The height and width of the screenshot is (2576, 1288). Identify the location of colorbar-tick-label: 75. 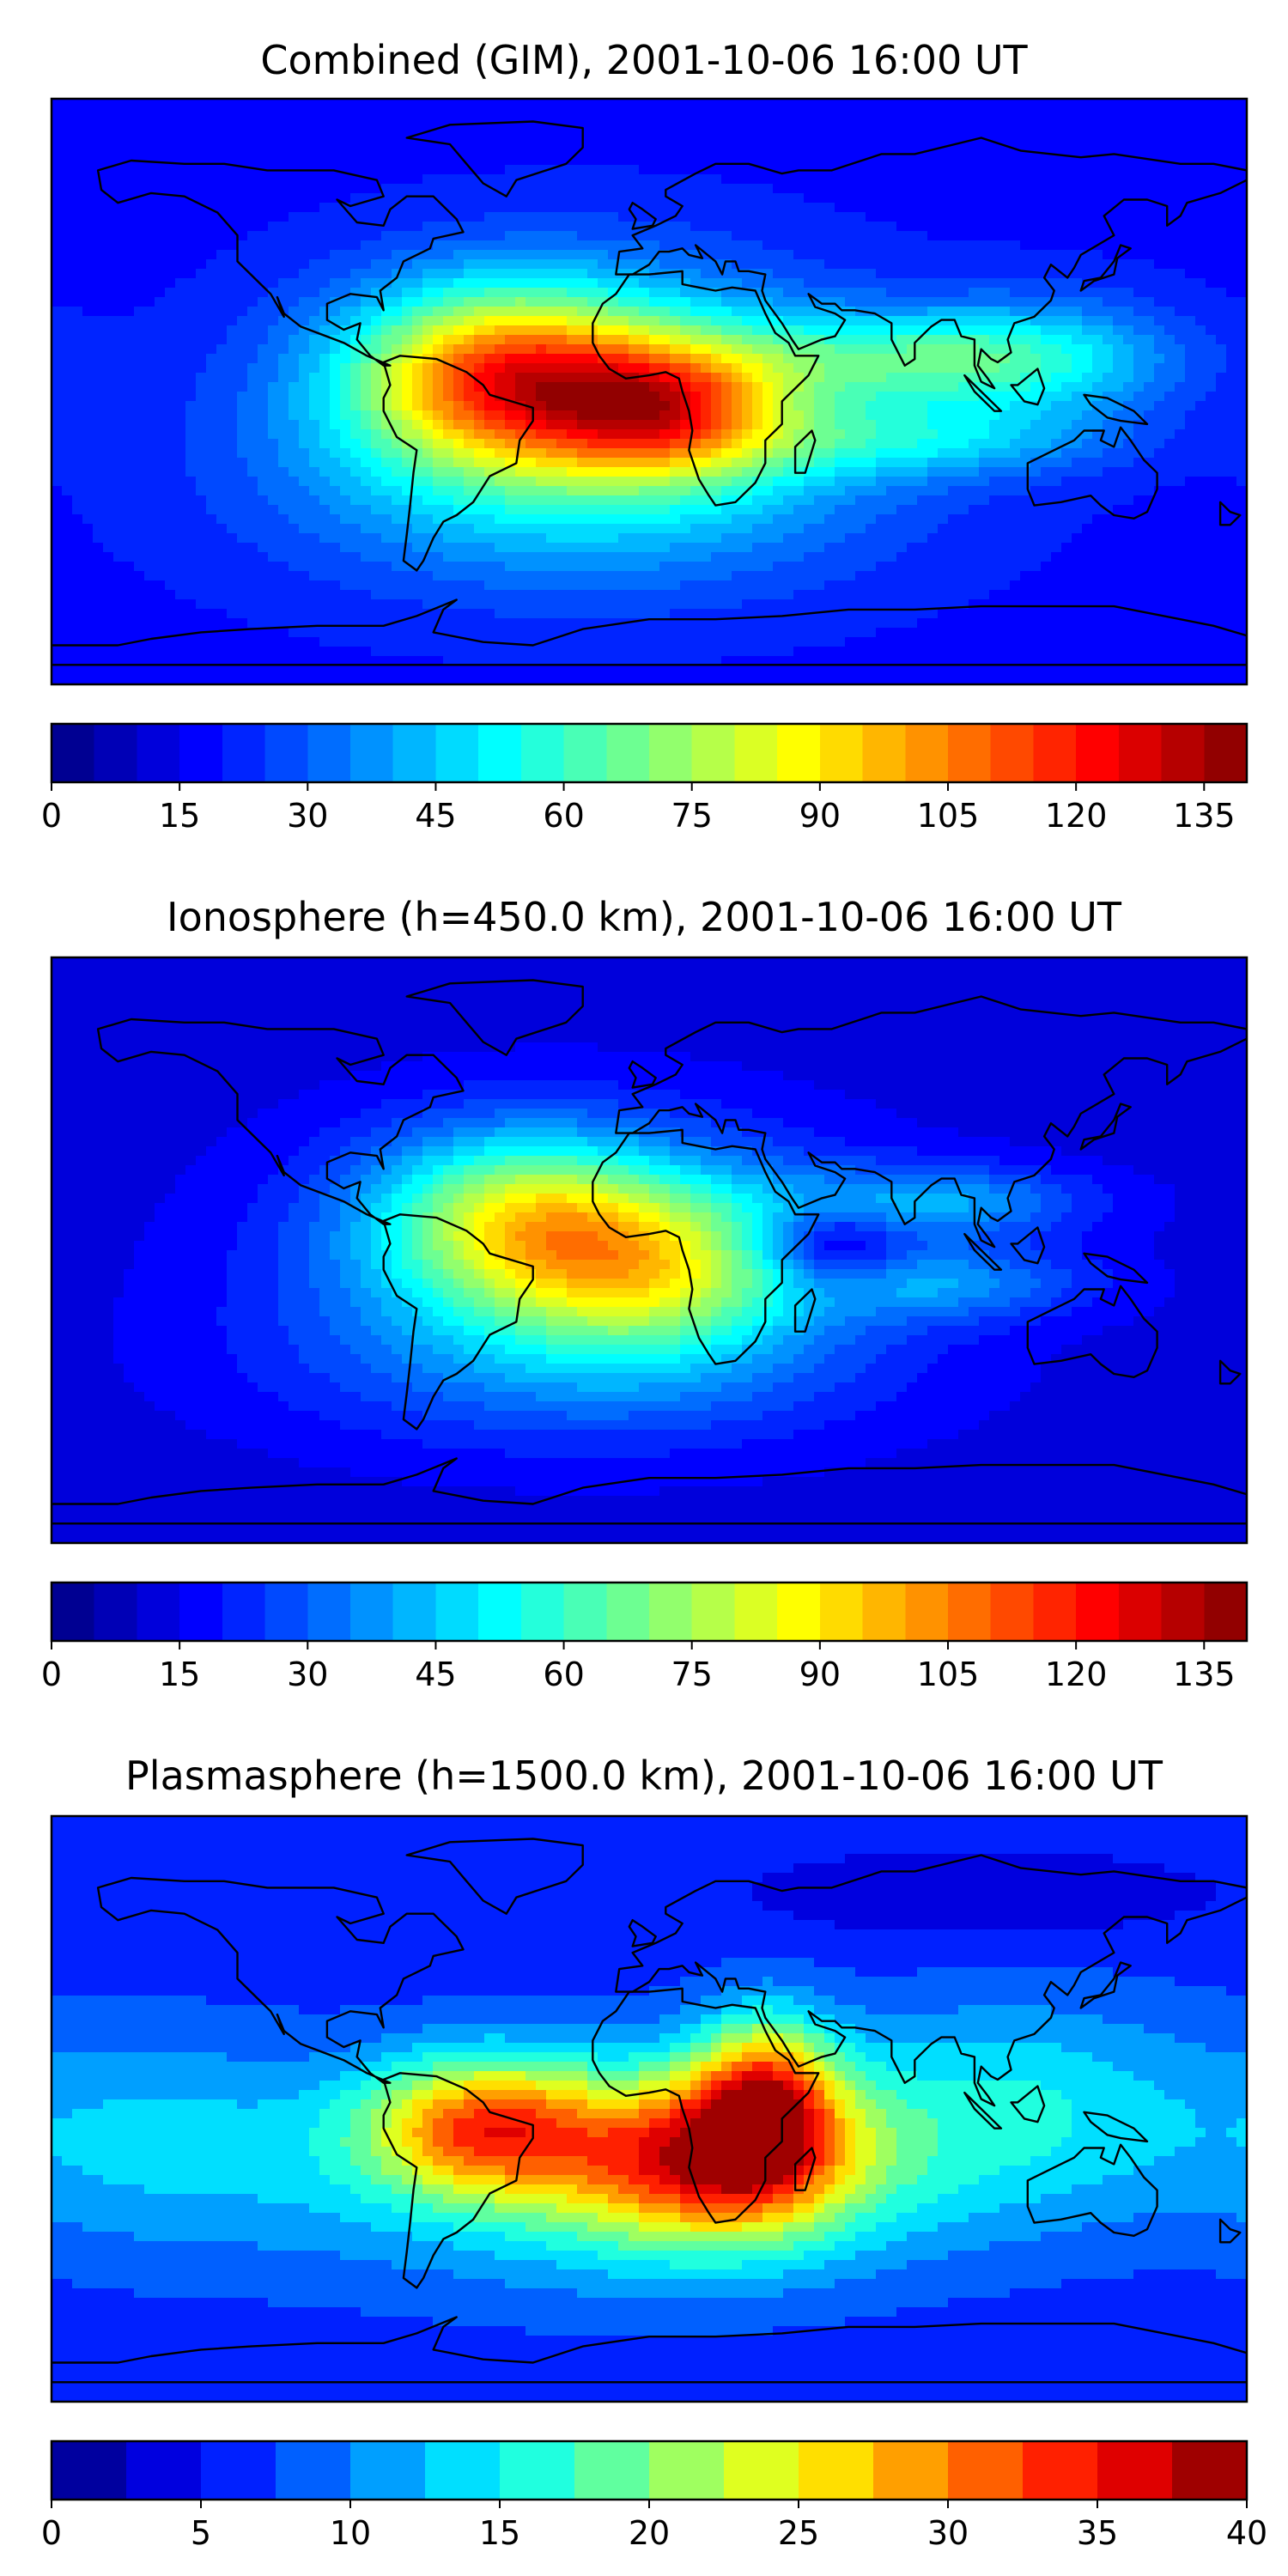
(692, 1675).